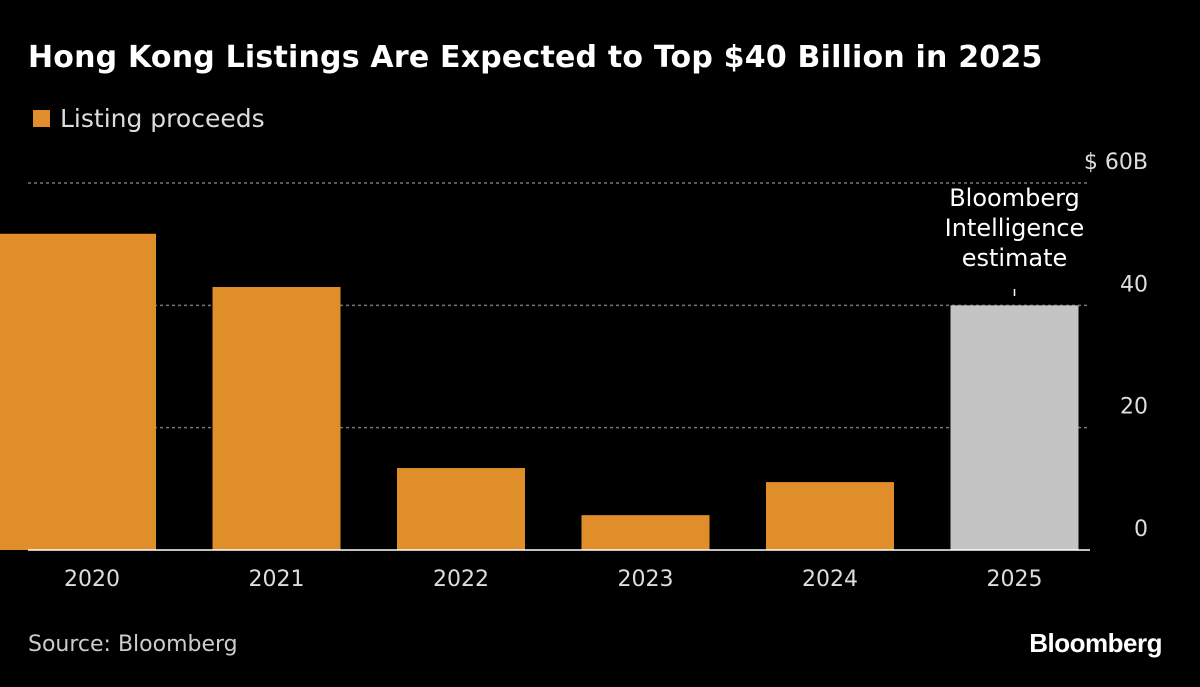 The width and height of the screenshot is (1200, 687). I want to click on legend-swatch, so click(41, 118).